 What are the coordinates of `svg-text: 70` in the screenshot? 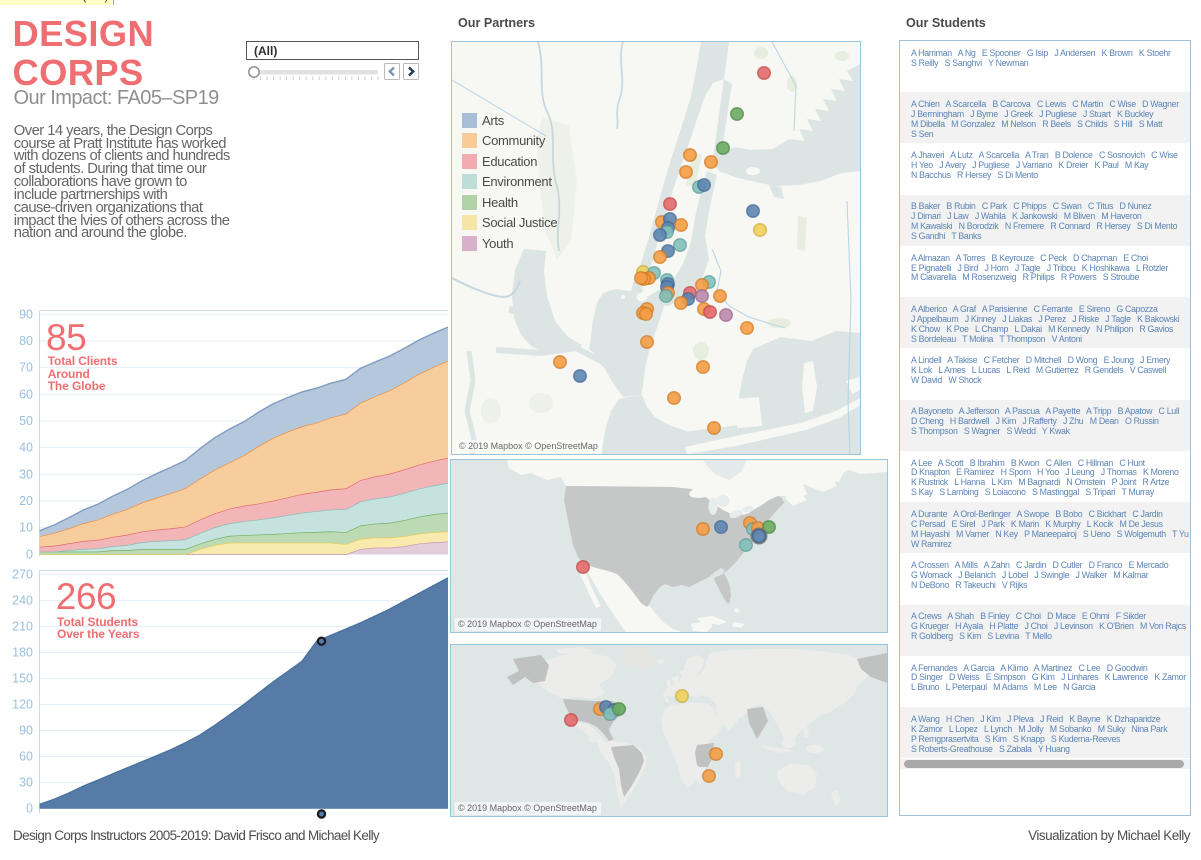 It's located at (26, 368).